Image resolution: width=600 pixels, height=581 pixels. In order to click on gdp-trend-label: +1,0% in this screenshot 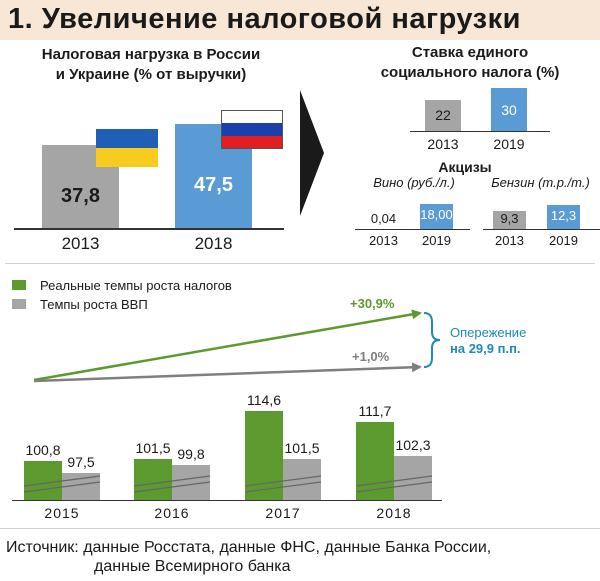, I will do `click(371, 356)`.